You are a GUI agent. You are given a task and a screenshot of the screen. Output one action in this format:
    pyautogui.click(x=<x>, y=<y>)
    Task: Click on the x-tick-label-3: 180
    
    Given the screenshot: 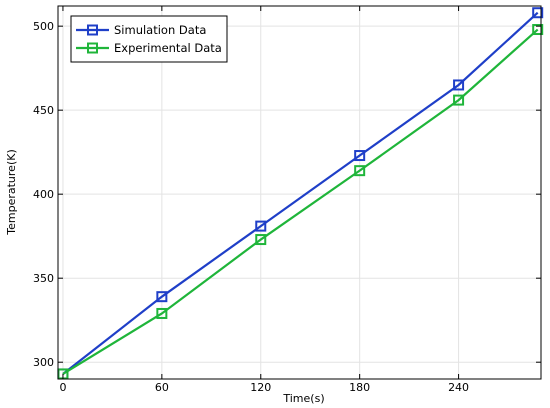 What is the action you would take?
    pyautogui.click(x=359, y=387)
    